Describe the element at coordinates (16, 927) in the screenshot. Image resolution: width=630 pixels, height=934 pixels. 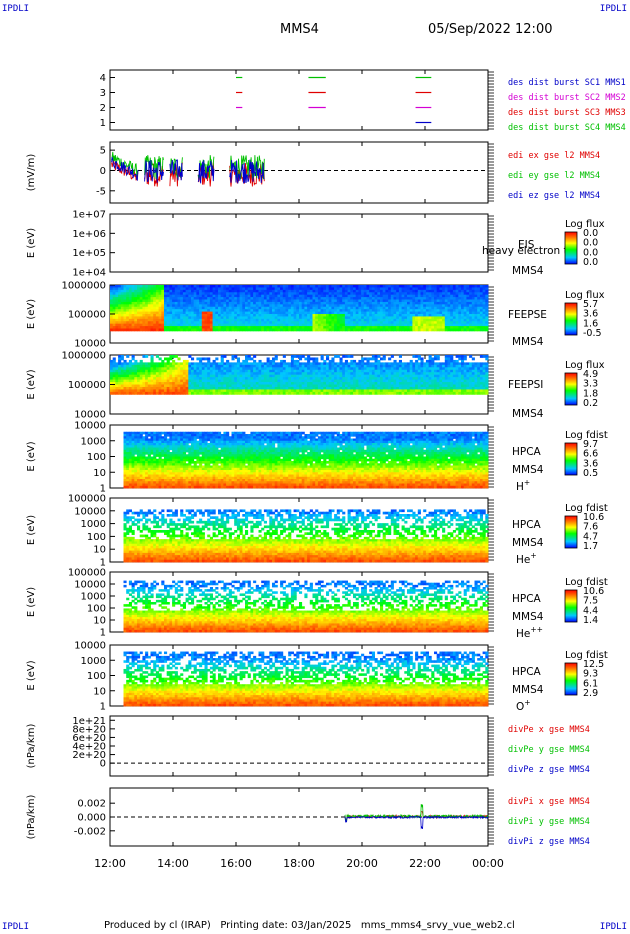
I see `corner-label-bottom-left: IPDLI` at that location.